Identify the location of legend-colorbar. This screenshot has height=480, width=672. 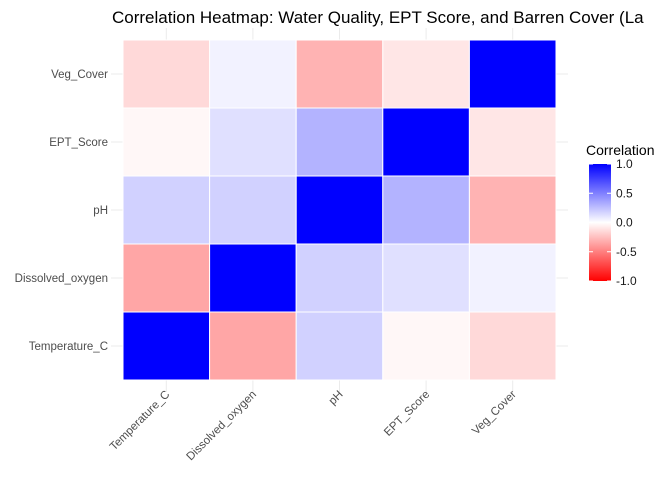
(600, 222).